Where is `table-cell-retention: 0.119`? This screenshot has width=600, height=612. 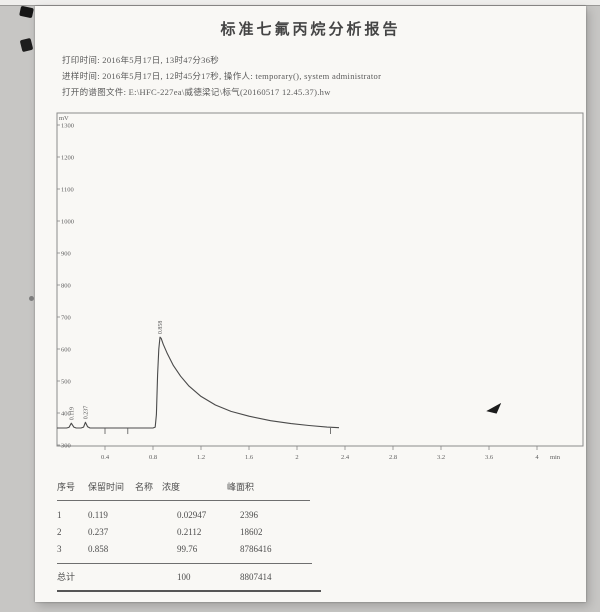 table-cell-retention: 0.119 is located at coordinates (98, 515).